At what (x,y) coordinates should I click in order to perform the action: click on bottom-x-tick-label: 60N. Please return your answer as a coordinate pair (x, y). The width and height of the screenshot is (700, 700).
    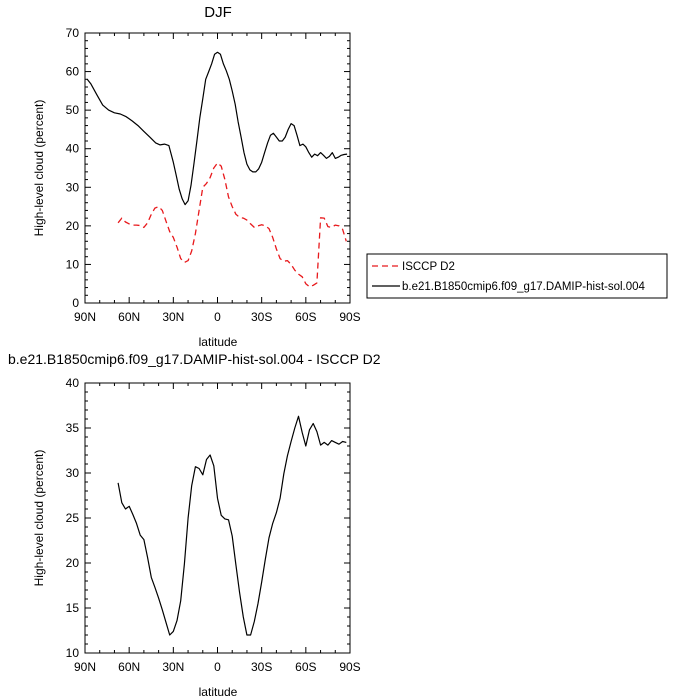
    Looking at the image, I should click on (129, 667).